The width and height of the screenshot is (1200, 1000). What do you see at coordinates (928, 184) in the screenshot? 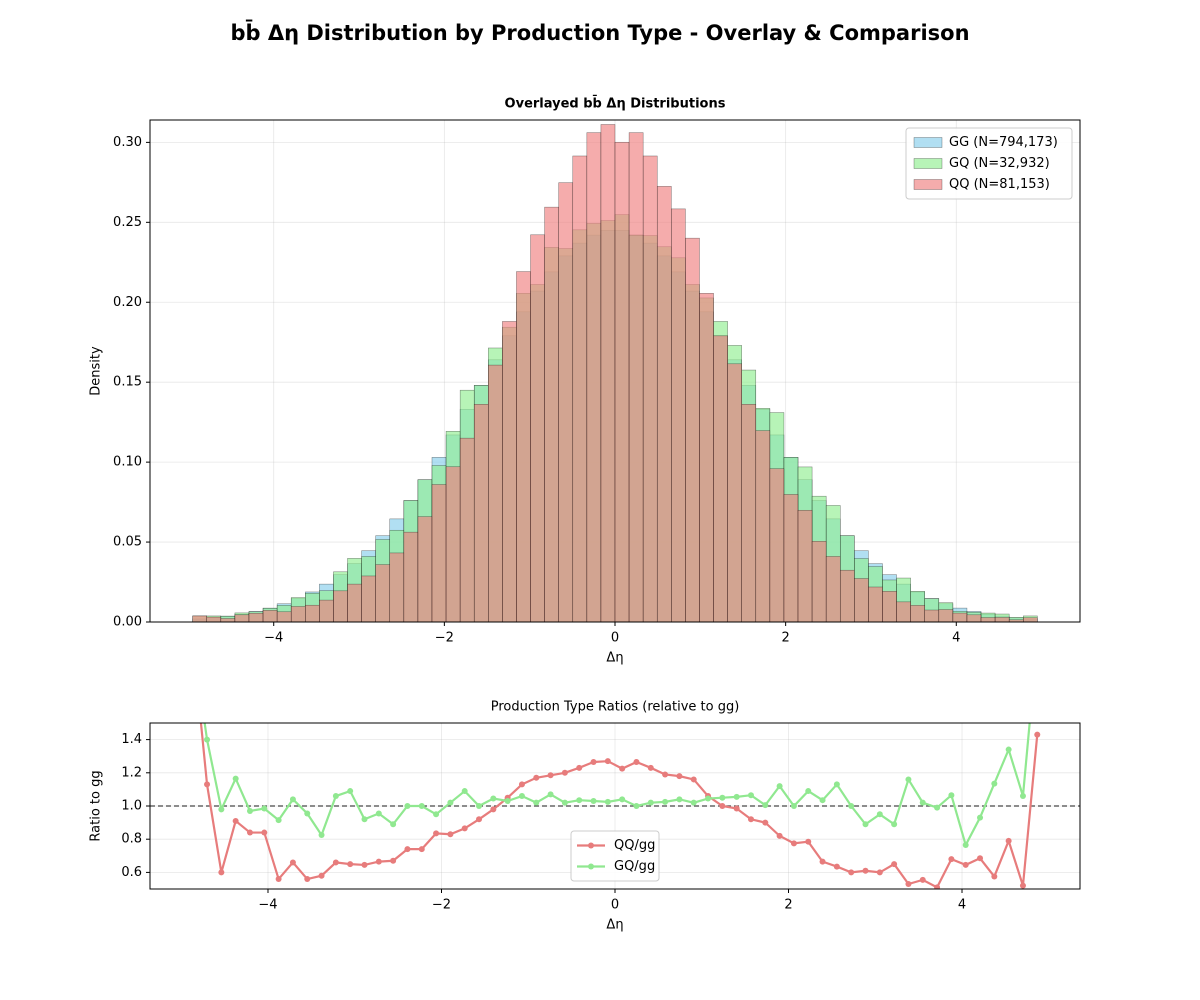
I see `legend-swatch` at bounding box center [928, 184].